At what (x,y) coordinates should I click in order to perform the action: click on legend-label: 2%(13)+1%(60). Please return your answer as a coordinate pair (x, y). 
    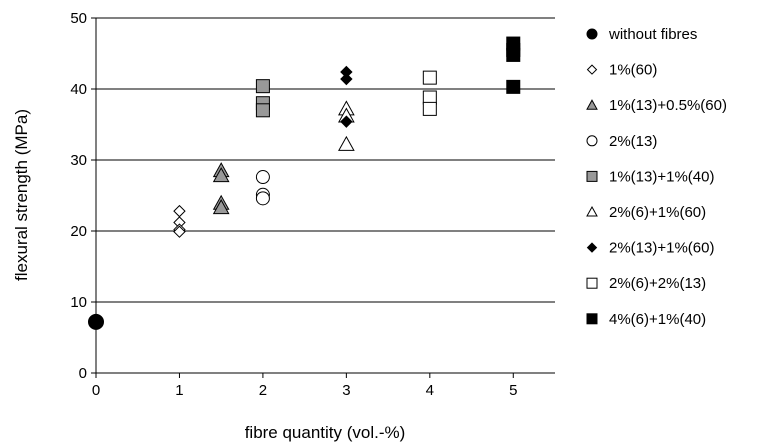
    Looking at the image, I should click on (661, 248).